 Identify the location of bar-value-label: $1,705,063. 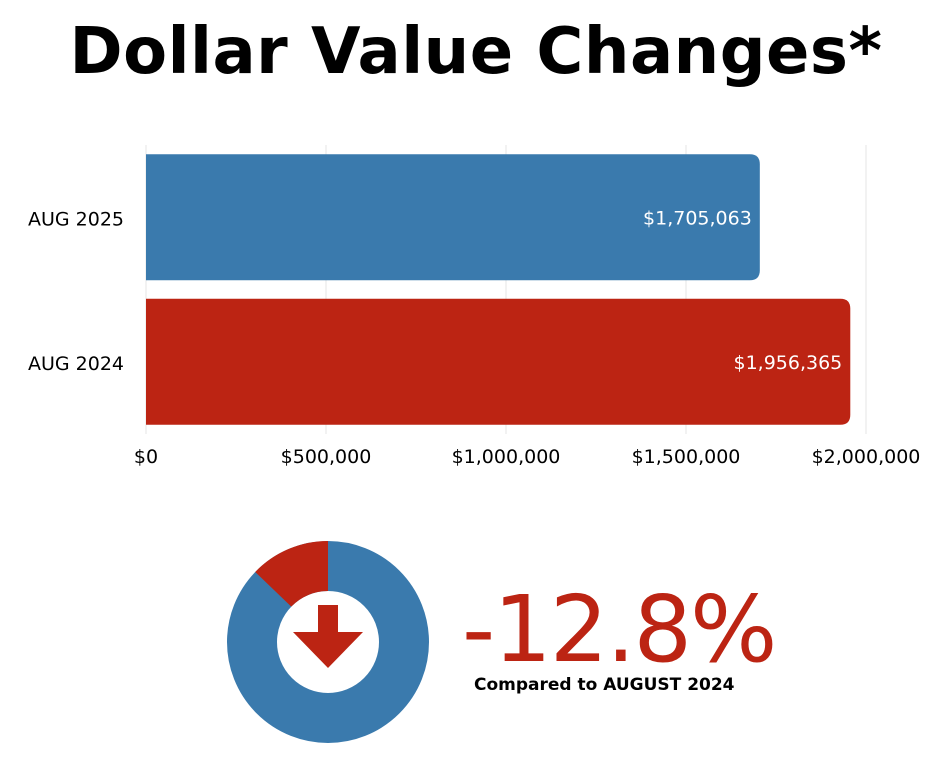
(697, 218).